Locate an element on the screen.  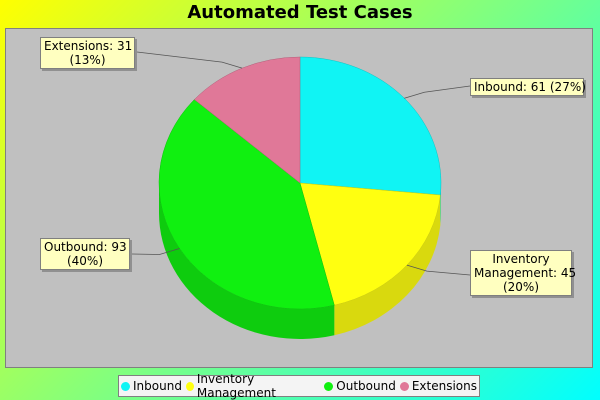
legend-label-inbound: Inbound is located at coordinates (157, 386).